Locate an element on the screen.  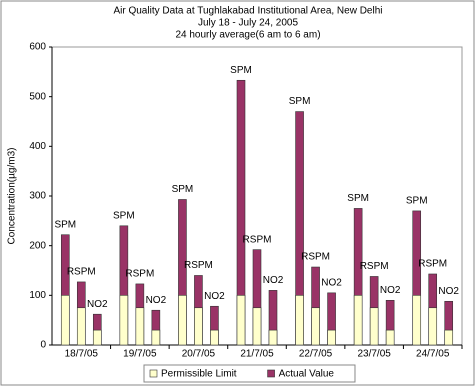
legend-box is located at coordinates (249, 373).